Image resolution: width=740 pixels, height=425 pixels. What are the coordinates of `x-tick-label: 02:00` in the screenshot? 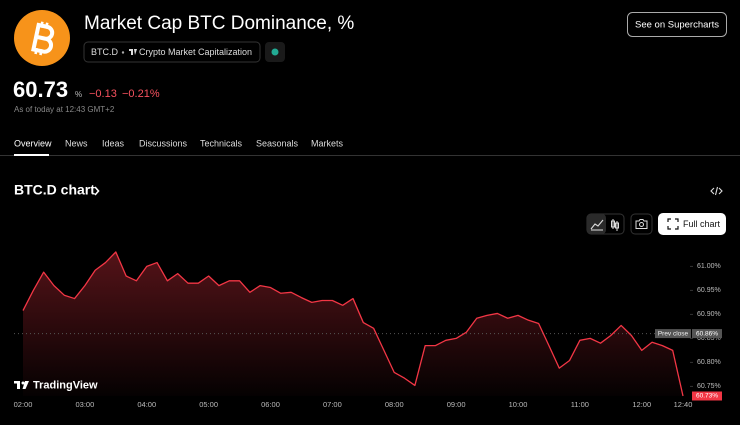 It's located at (23, 404).